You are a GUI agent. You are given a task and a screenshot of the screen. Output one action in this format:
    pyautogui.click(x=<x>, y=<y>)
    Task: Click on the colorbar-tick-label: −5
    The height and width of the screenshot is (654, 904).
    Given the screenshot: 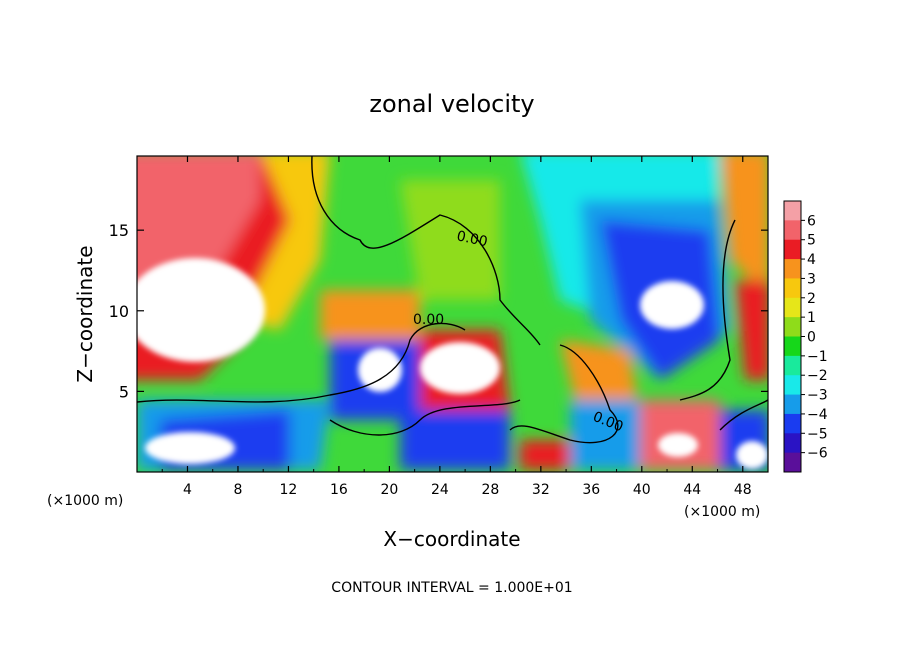 What is the action you would take?
    pyautogui.click(x=817, y=434)
    